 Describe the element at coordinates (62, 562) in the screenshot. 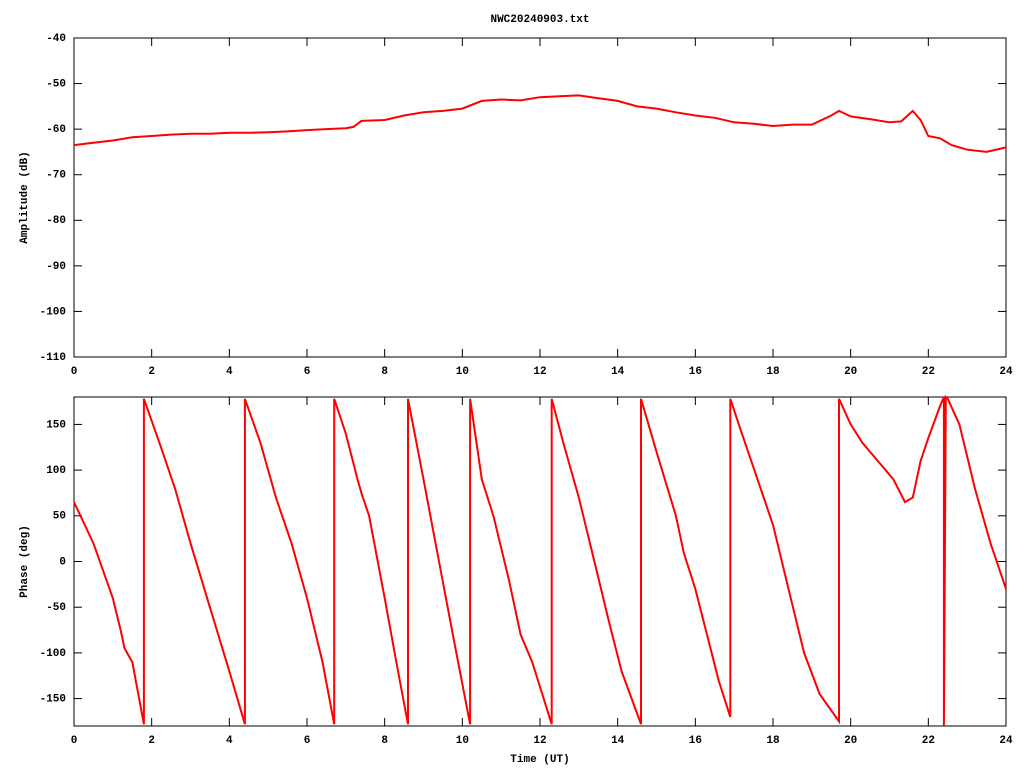

I see `y-tick-label: 0` at that location.